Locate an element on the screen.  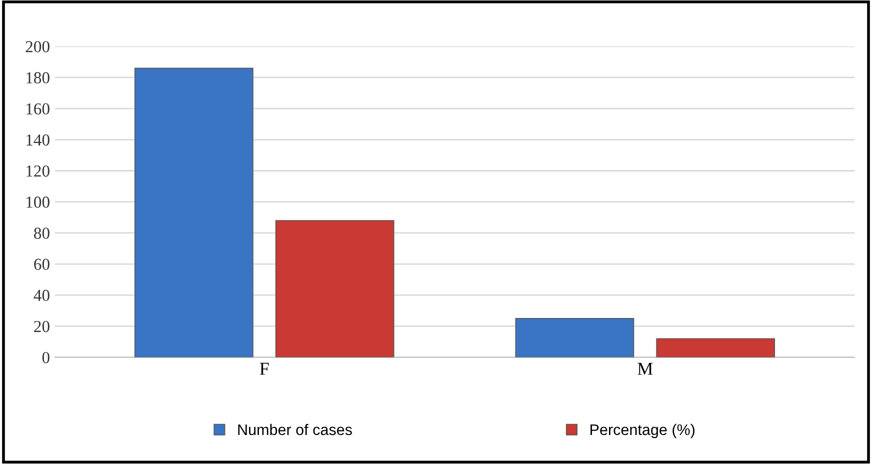
y-tick-label: 180 is located at coordinates (38, 78).